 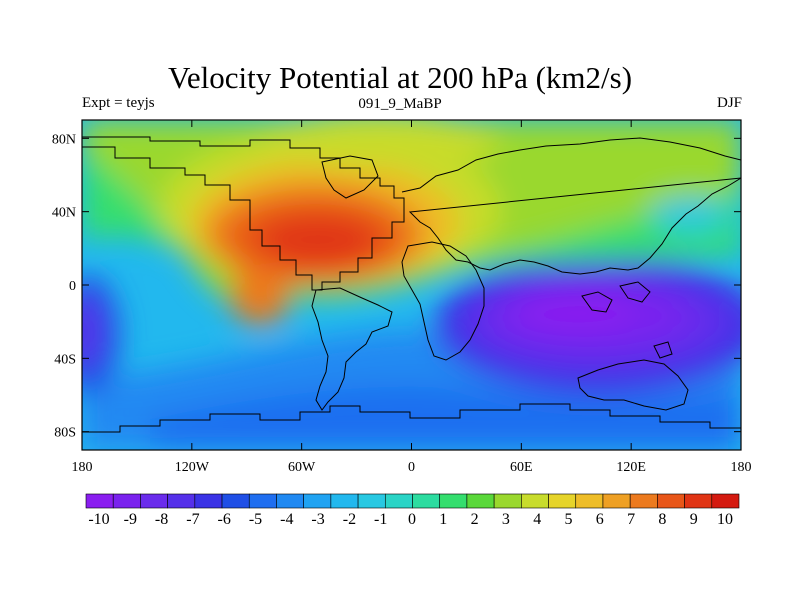 I want to click on africa-coast, so click(x=443, y=301).